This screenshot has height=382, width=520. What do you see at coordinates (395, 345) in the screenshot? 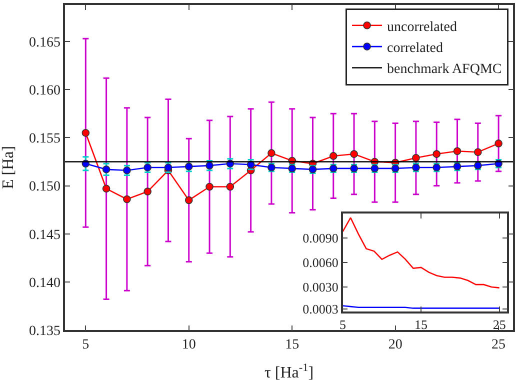
I see `x-tick-label: 20` at bounding box center [395, 345].